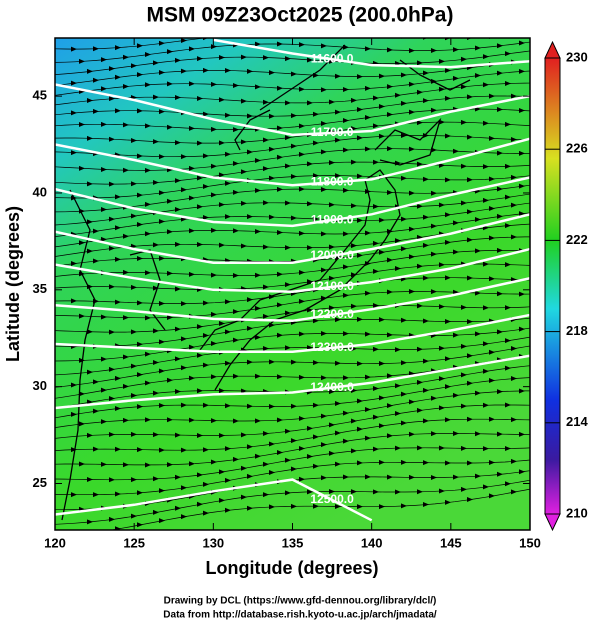  Describe the element at coordinates (134, 542) in the screenshot. I see `x-tick-label: 125` at that location.